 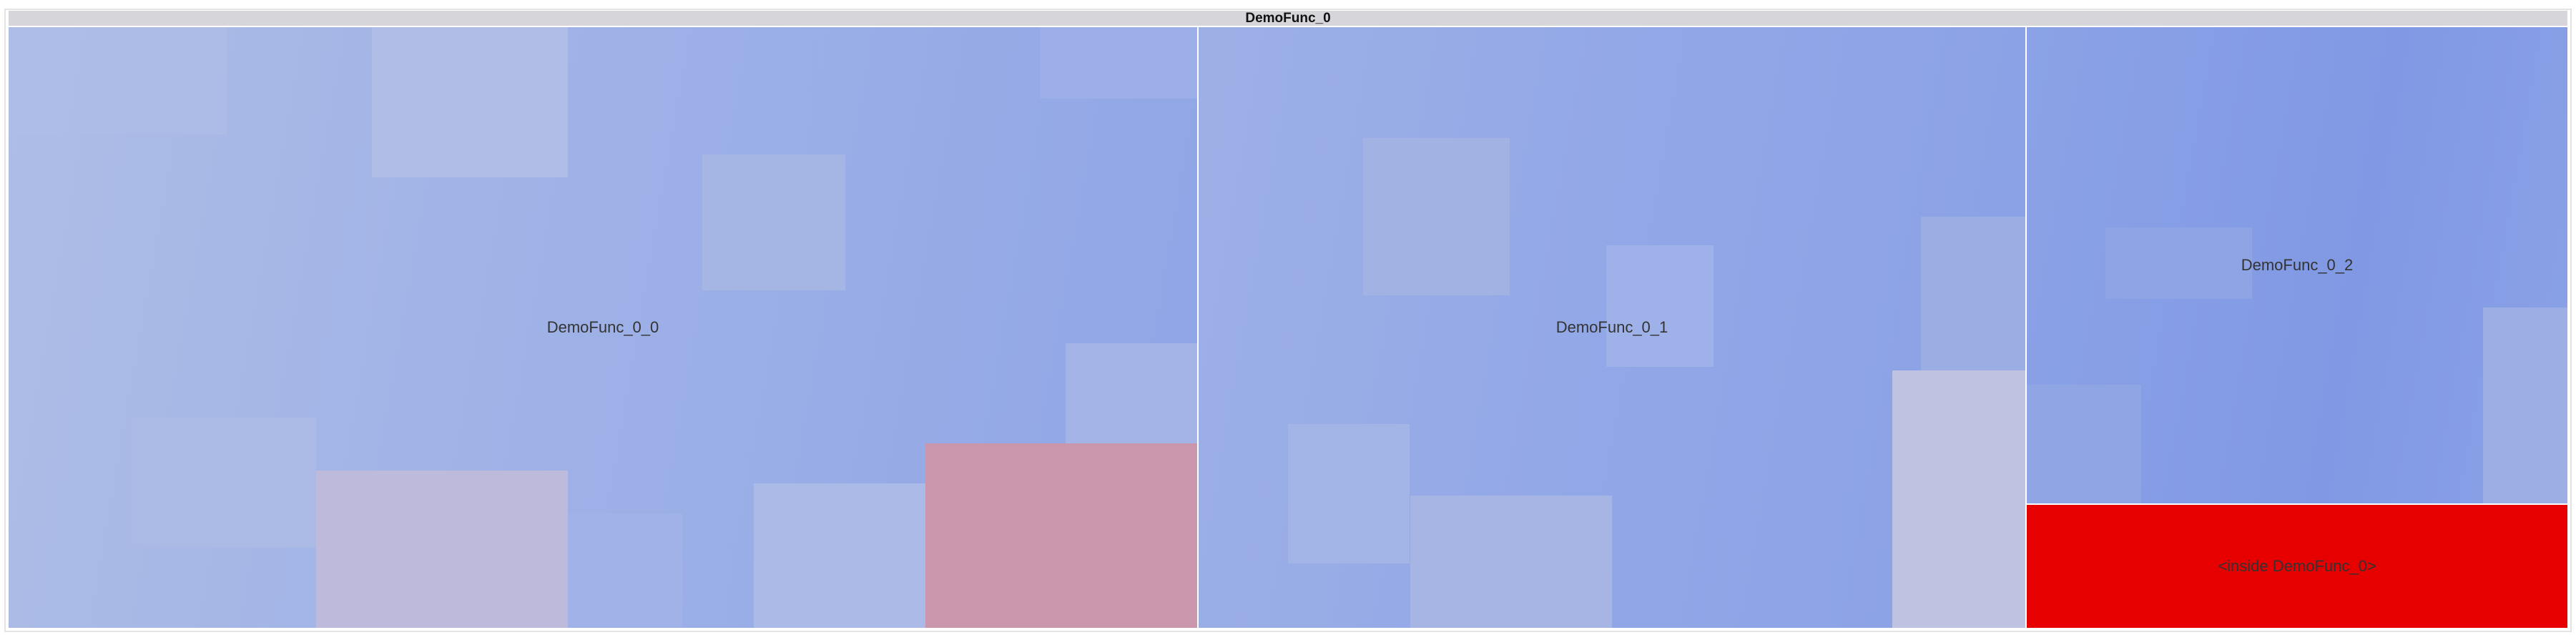 I want to click on node-inside-demofunc-0: <inside DemoFunc_0>, so click(x=2297, y=566).